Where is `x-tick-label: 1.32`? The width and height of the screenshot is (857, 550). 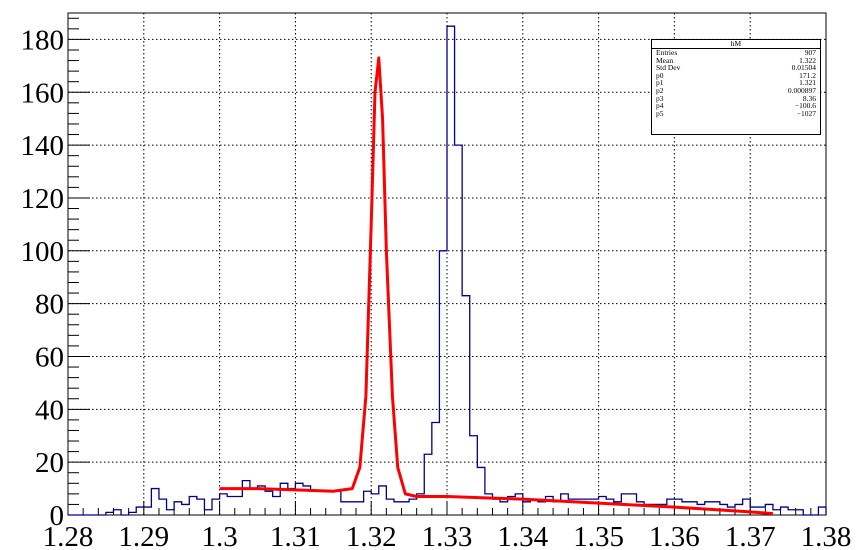 x-tick-label: 1.32 is located at coordinates (371, 535).